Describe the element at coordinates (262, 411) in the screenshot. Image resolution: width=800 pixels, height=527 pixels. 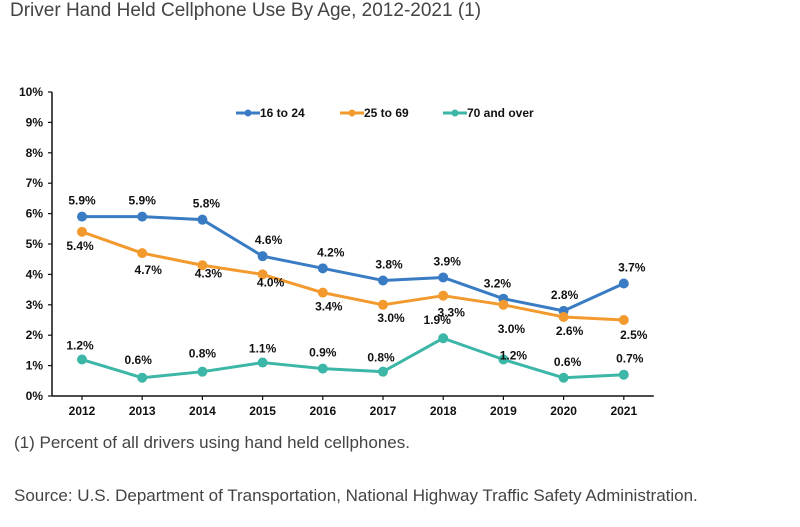
I see `x-tick-label: 2015` at that location.